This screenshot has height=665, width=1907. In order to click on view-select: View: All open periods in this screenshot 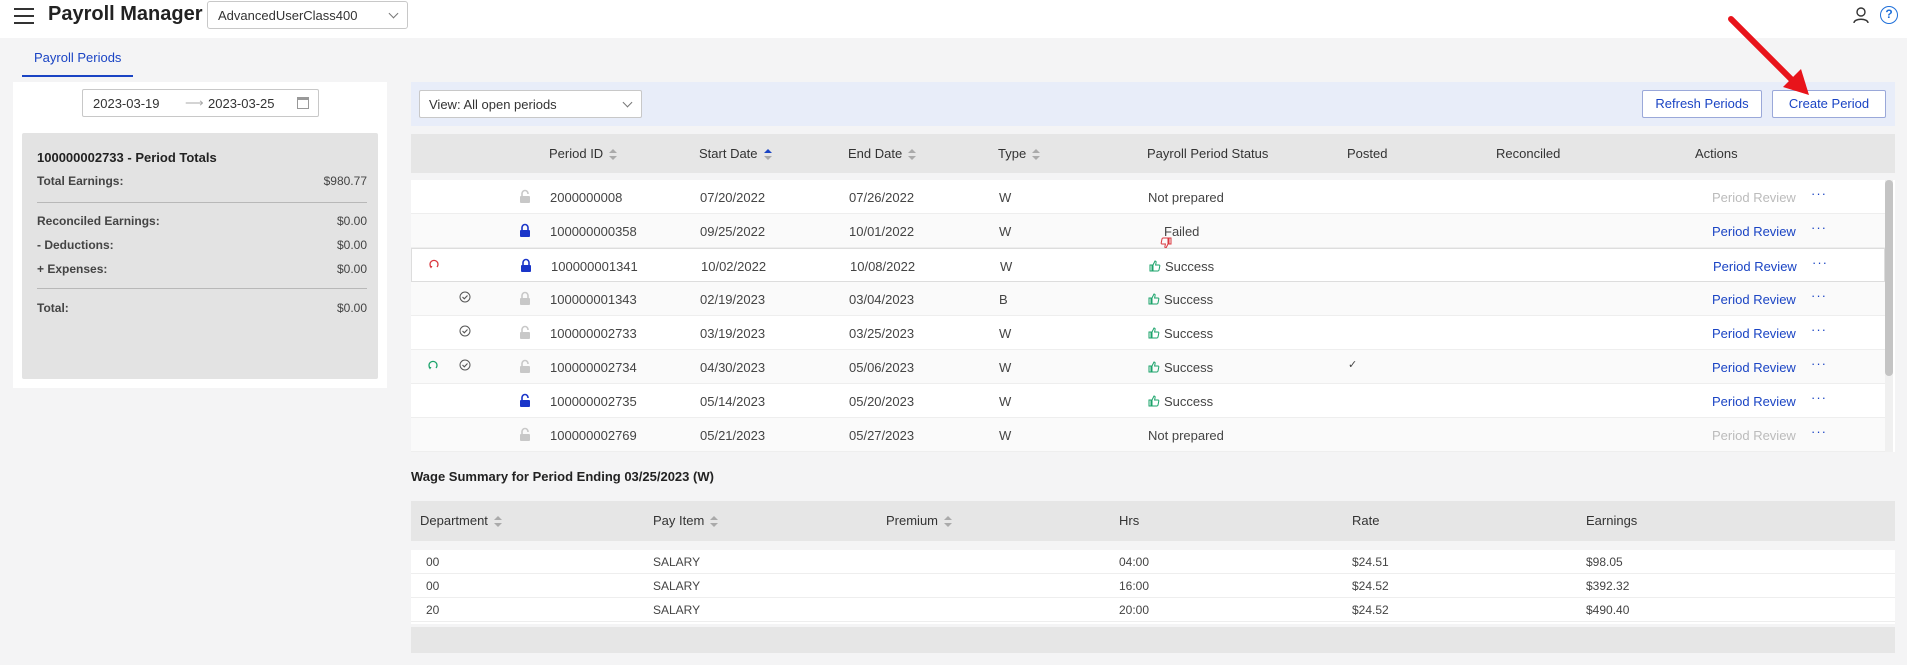, I will do `click(530, 104)`.